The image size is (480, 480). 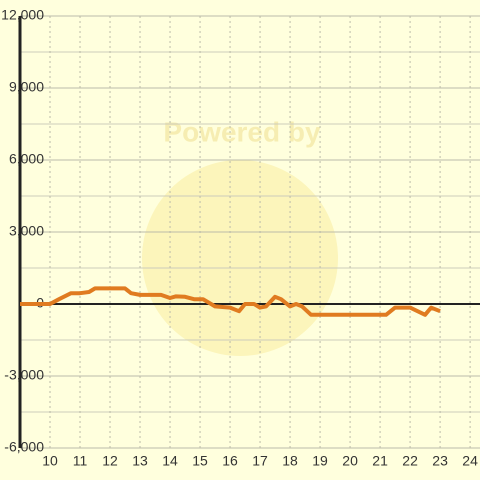 I want to click on x-tick-label: 21, so click(x=380, y=461).